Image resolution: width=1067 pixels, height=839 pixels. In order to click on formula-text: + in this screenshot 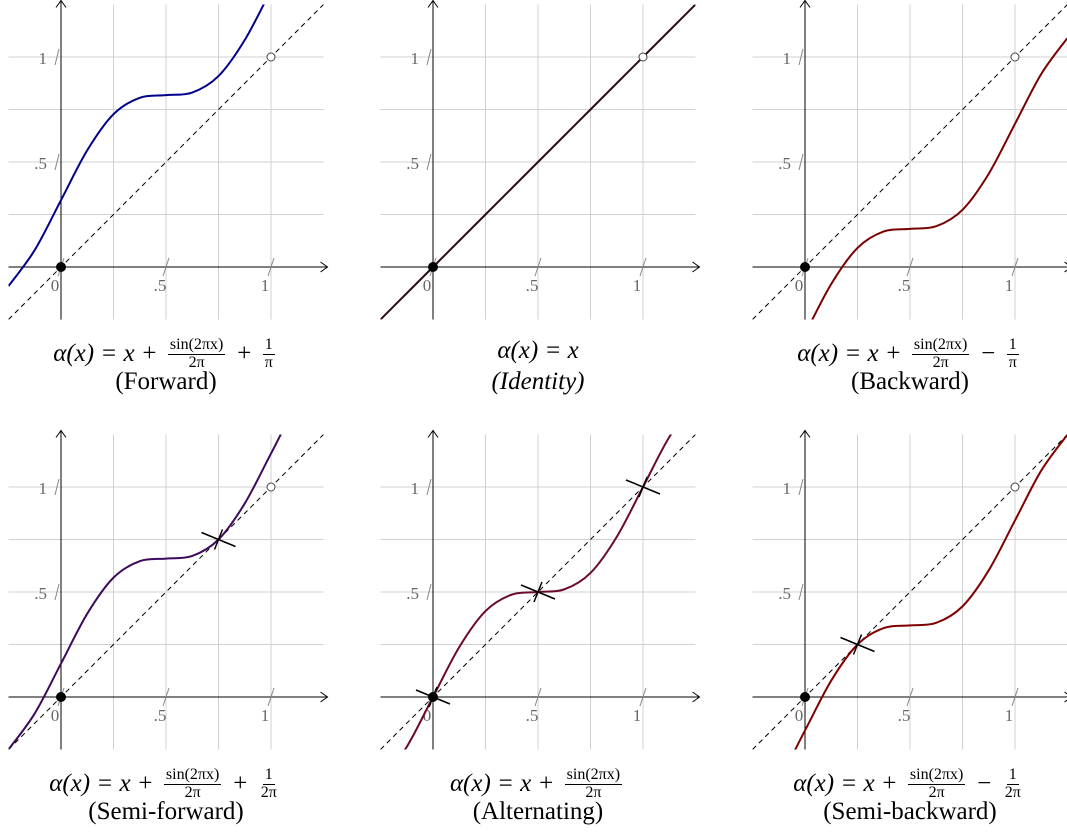, I will do `click(240, 784)`.